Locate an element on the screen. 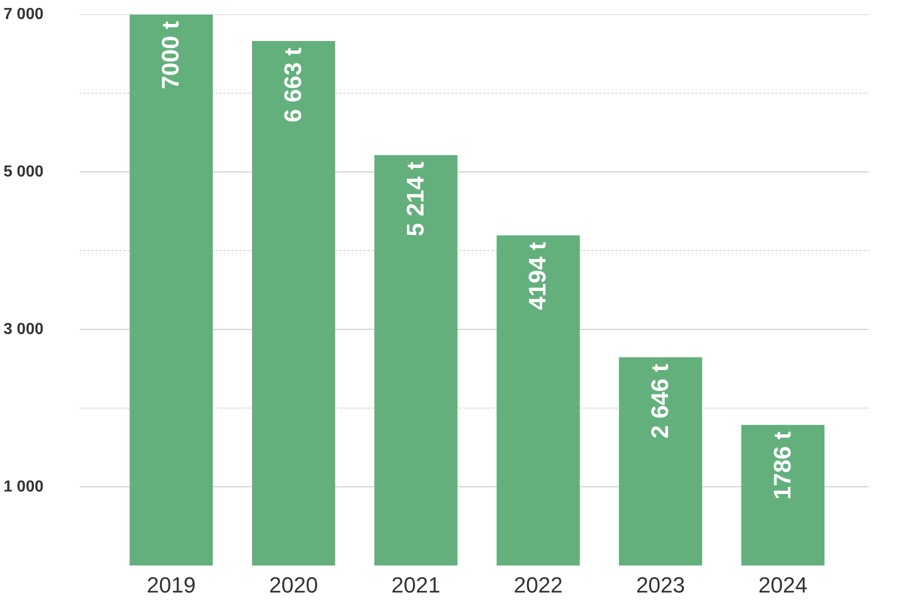 The image size is (908, 605). data-label: 6 663 t is located at coordinates (294, 85).